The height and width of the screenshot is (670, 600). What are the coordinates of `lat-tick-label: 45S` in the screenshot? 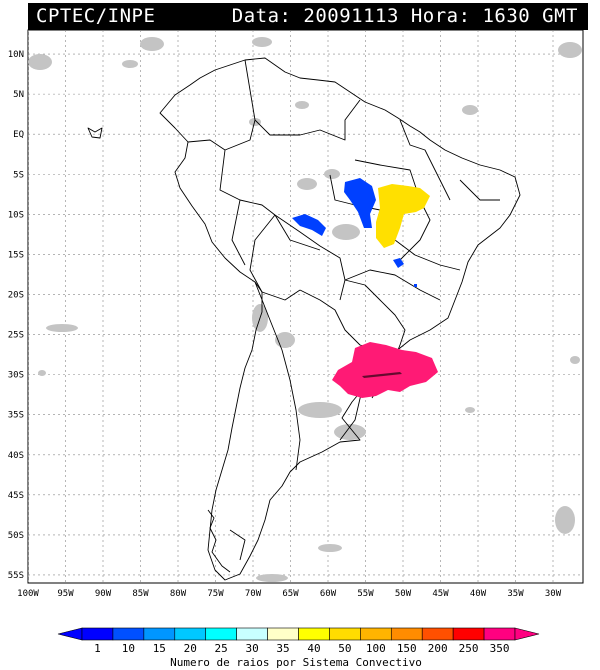 It's located at (16, 496).